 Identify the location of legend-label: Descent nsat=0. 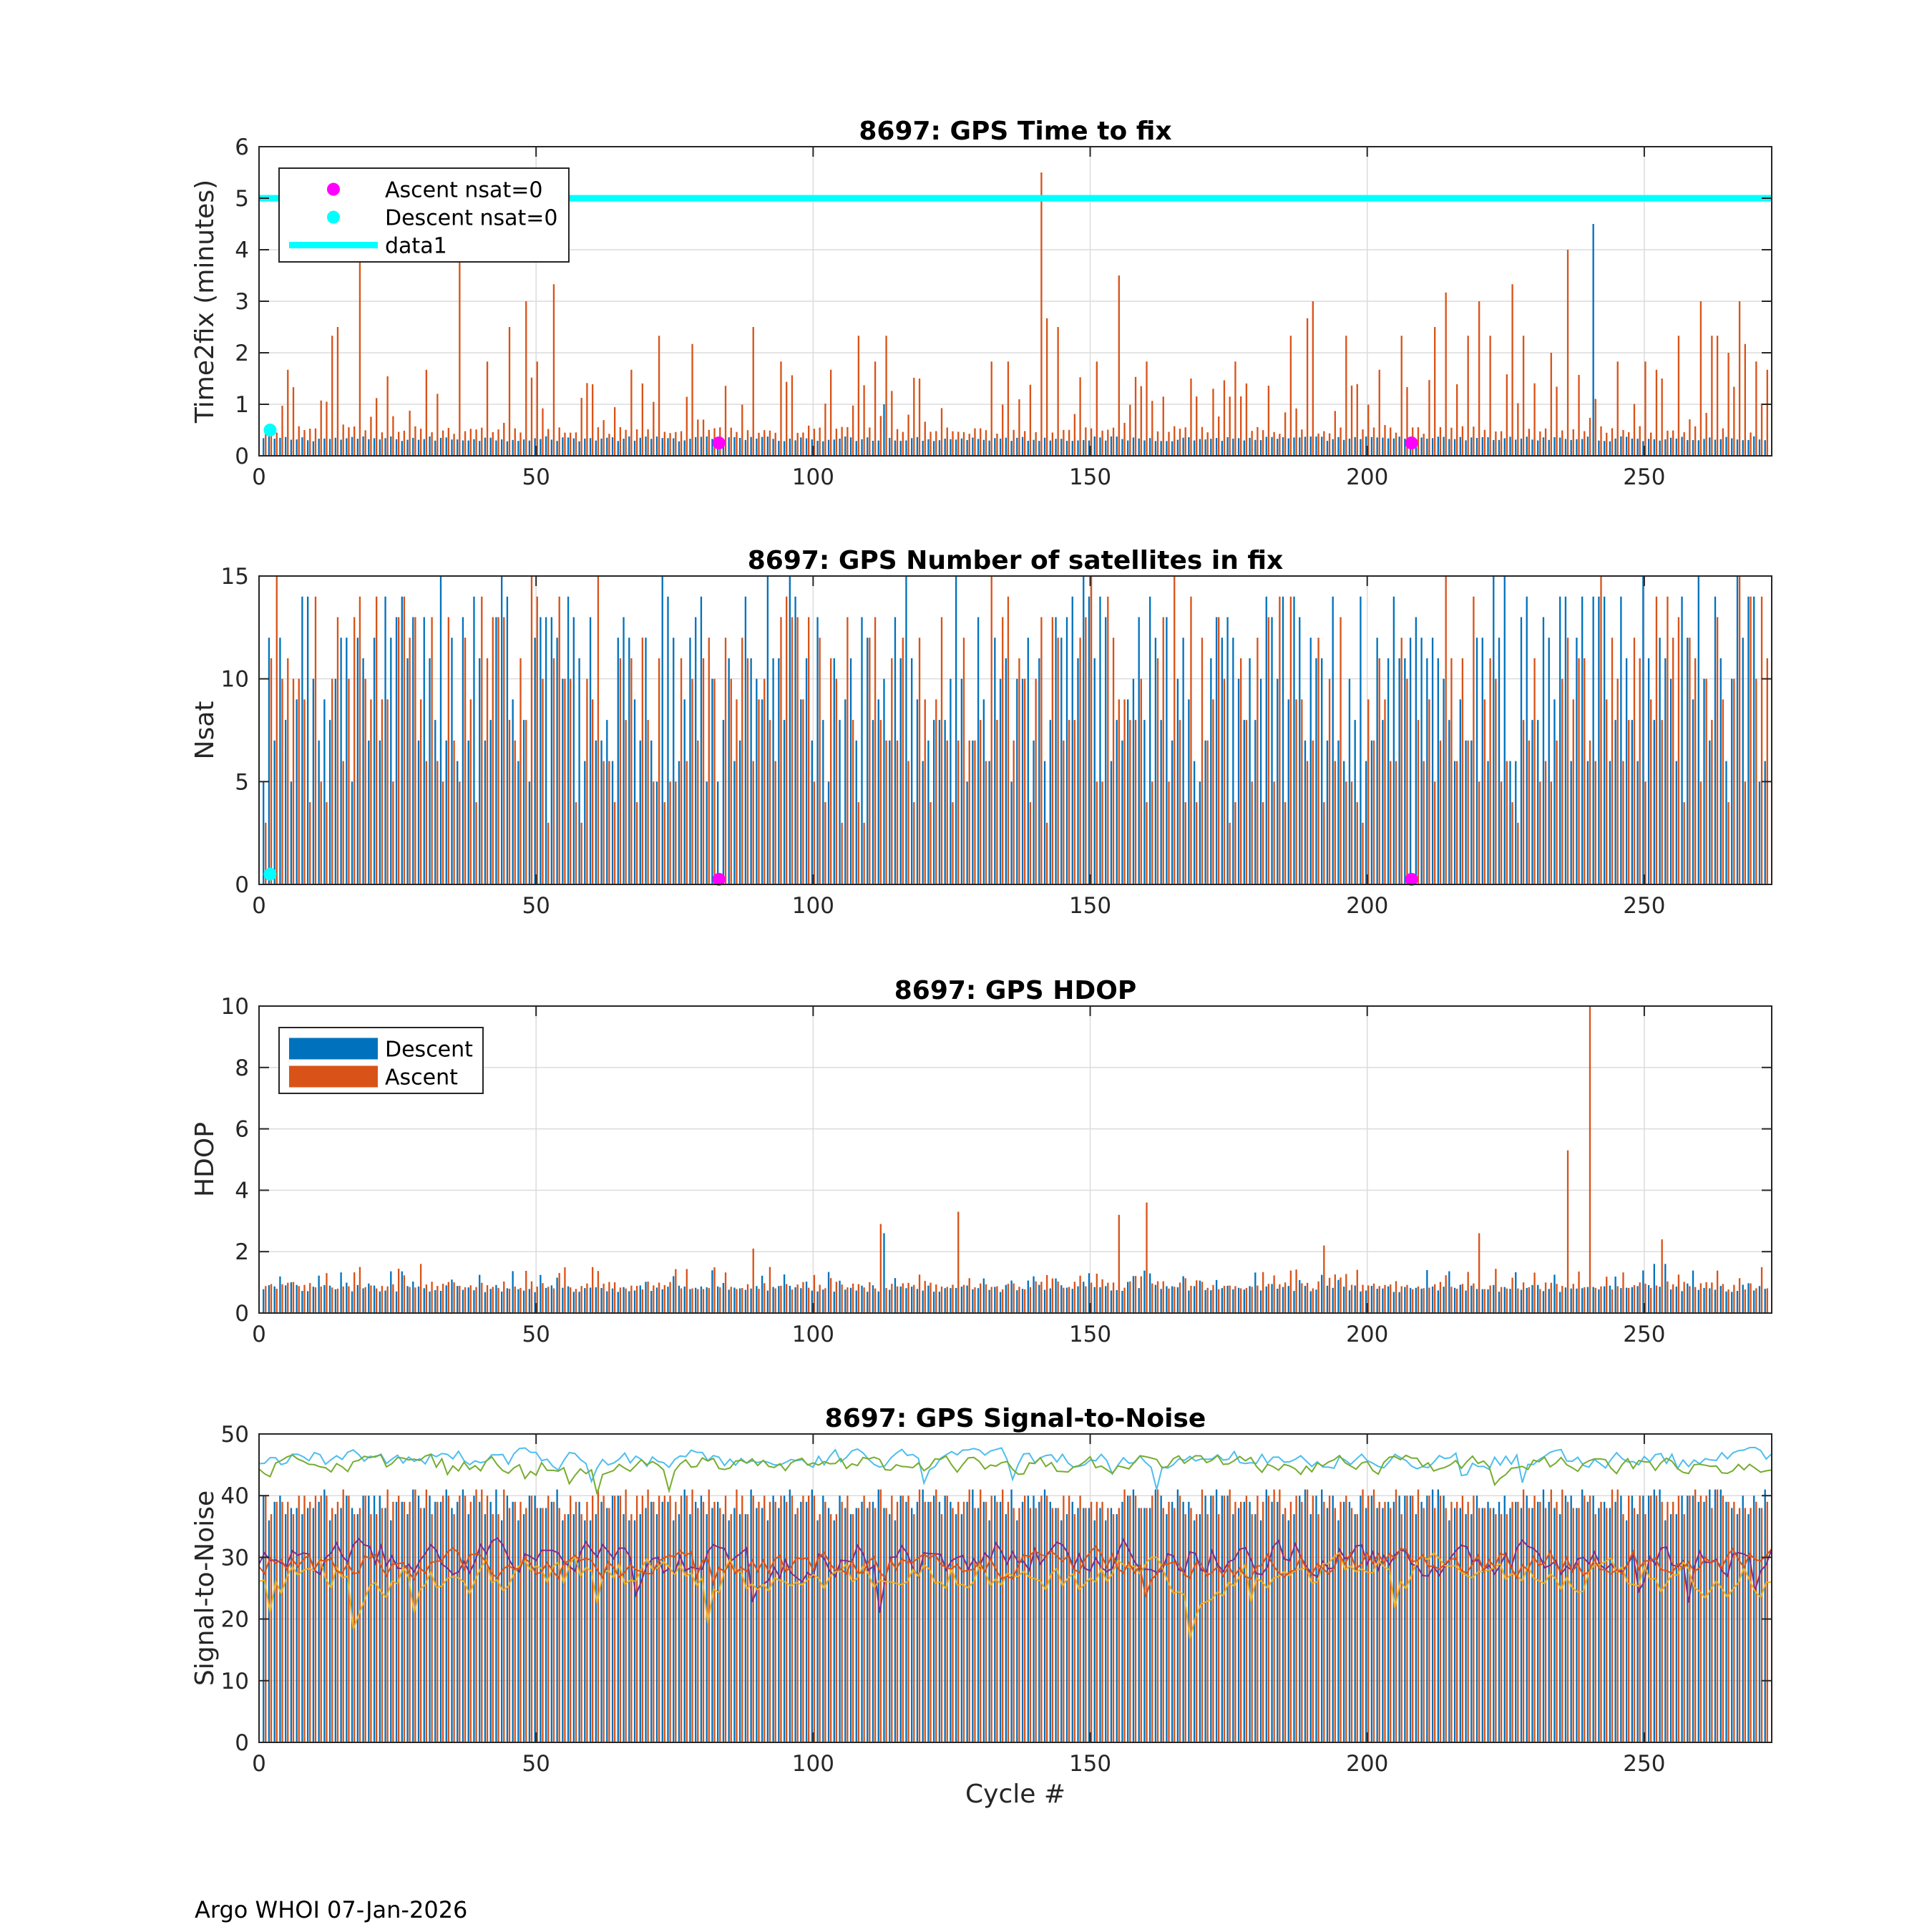
(471, 218).